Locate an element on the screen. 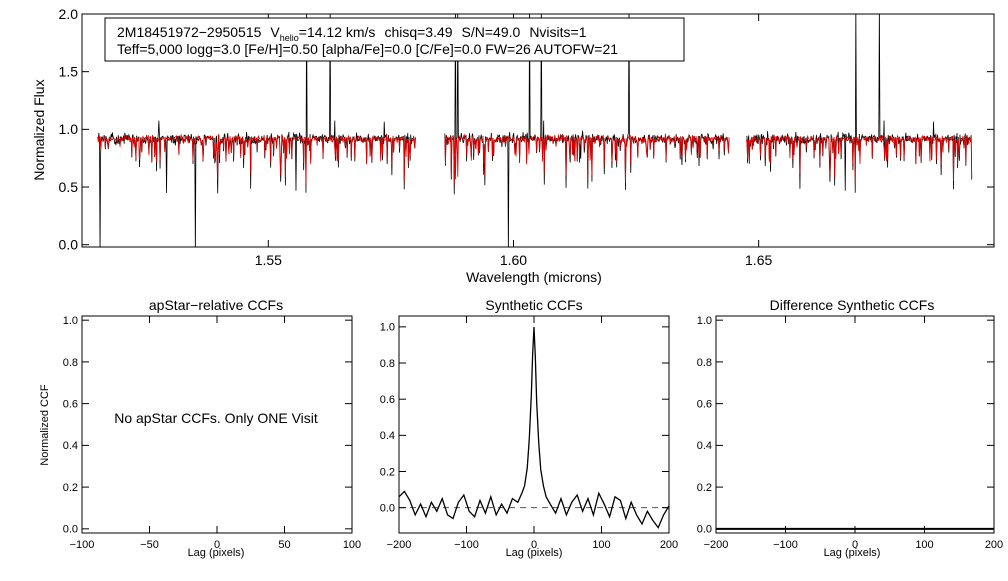  apstar-ccf-ytick-label: 0.2 is located at coordinates (70, 488).